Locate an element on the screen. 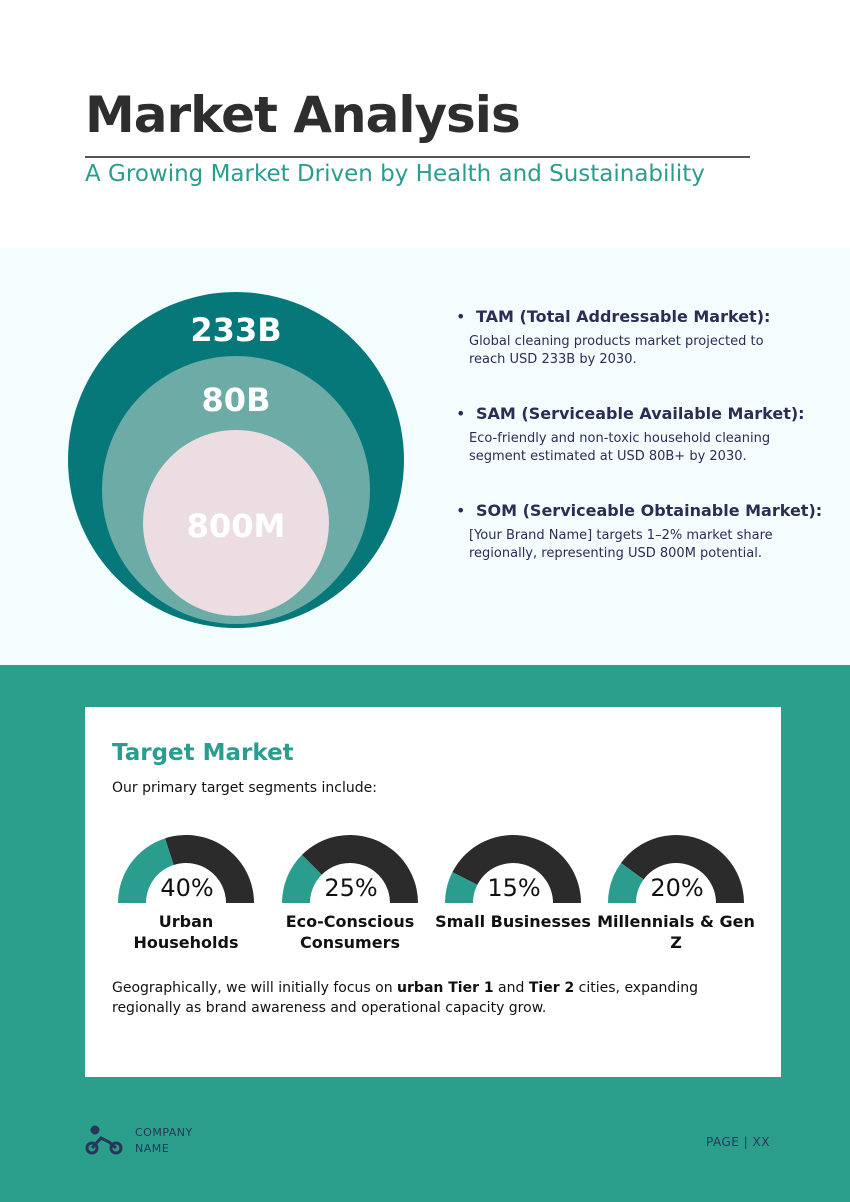 The height and width of the screenshot is (1202, 850). som-value: 800M is located at coordinates (236, 526).